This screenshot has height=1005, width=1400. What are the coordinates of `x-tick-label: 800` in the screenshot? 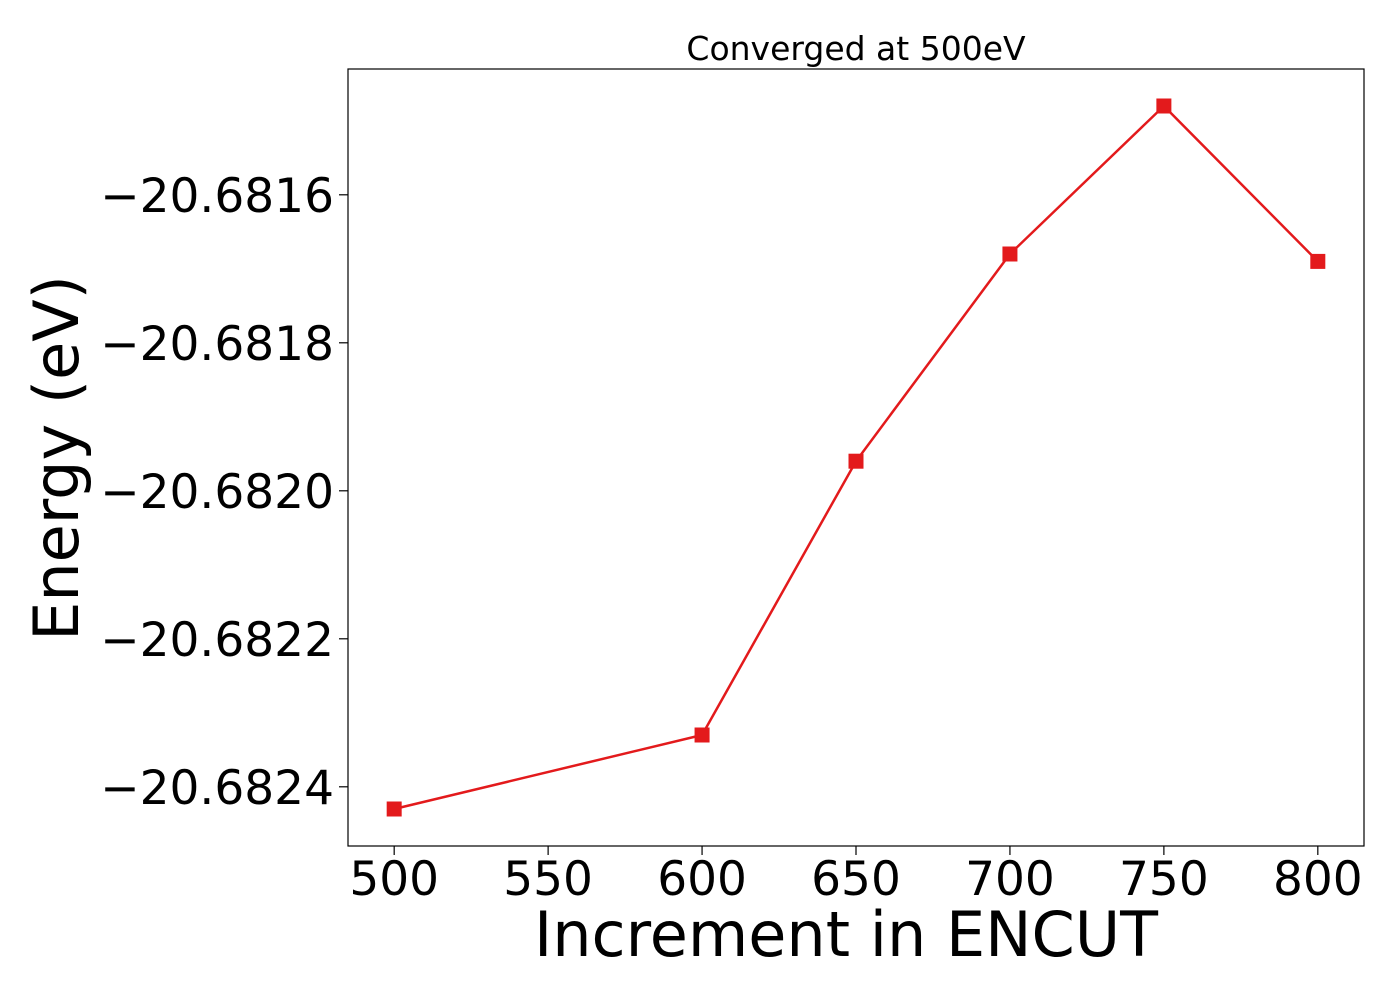 It's located at (1318, 879).